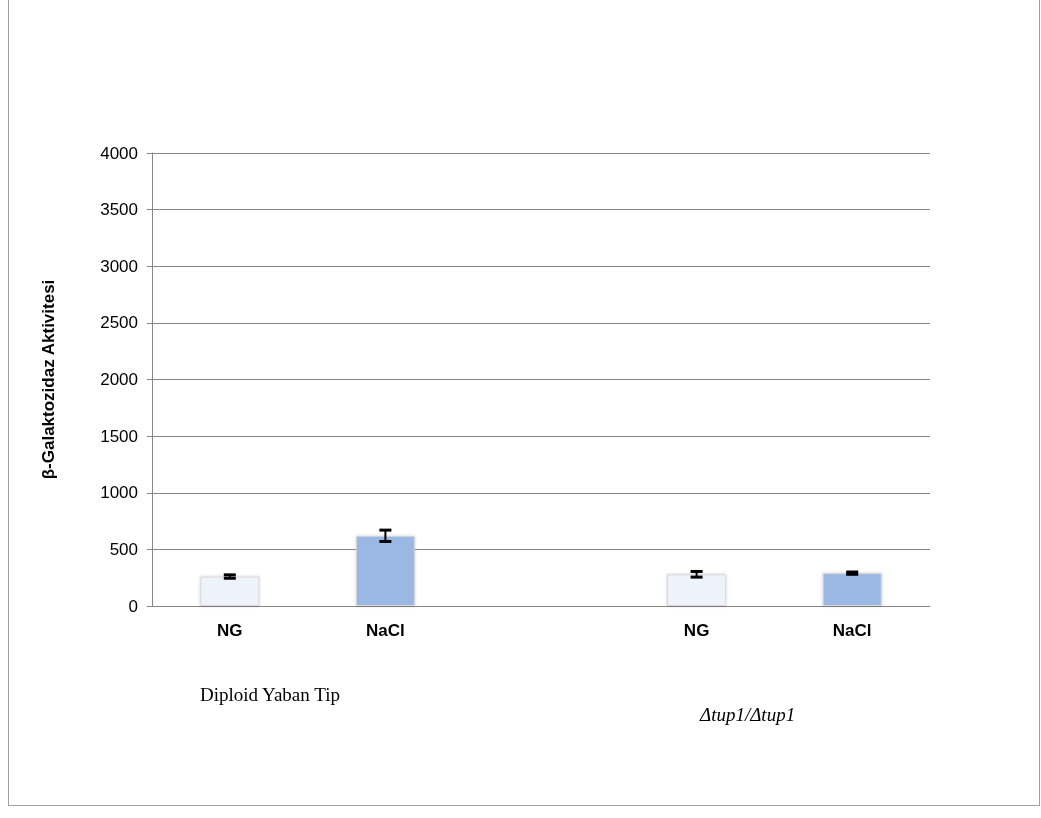 The image size is (1041, 818). What do you see at coordinates (48, 379) in the screenshot?
I see `y-axis-title: β-Galaktozidaz Aktivitesi` at bounding box center [48, 379].